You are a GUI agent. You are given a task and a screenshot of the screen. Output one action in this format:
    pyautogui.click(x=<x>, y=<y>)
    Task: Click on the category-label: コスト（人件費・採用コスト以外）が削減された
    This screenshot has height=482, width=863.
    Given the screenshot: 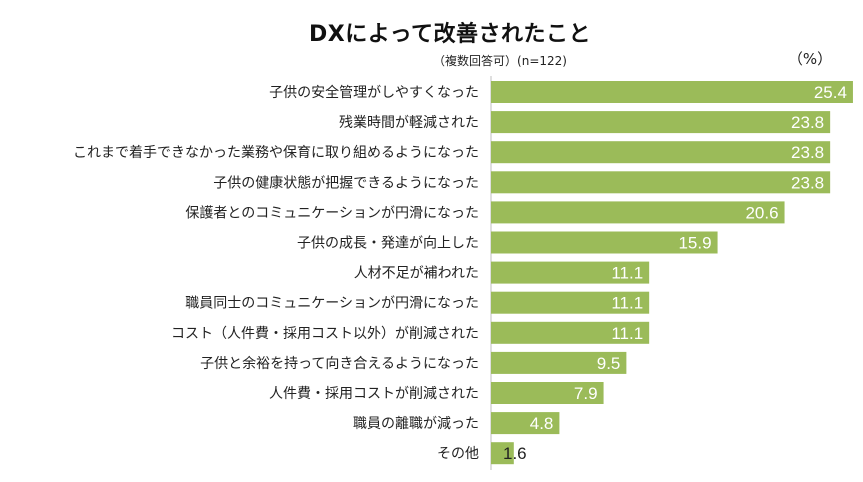 What is the action you would take?
    pyautogui.click(x=325, y=333)
    